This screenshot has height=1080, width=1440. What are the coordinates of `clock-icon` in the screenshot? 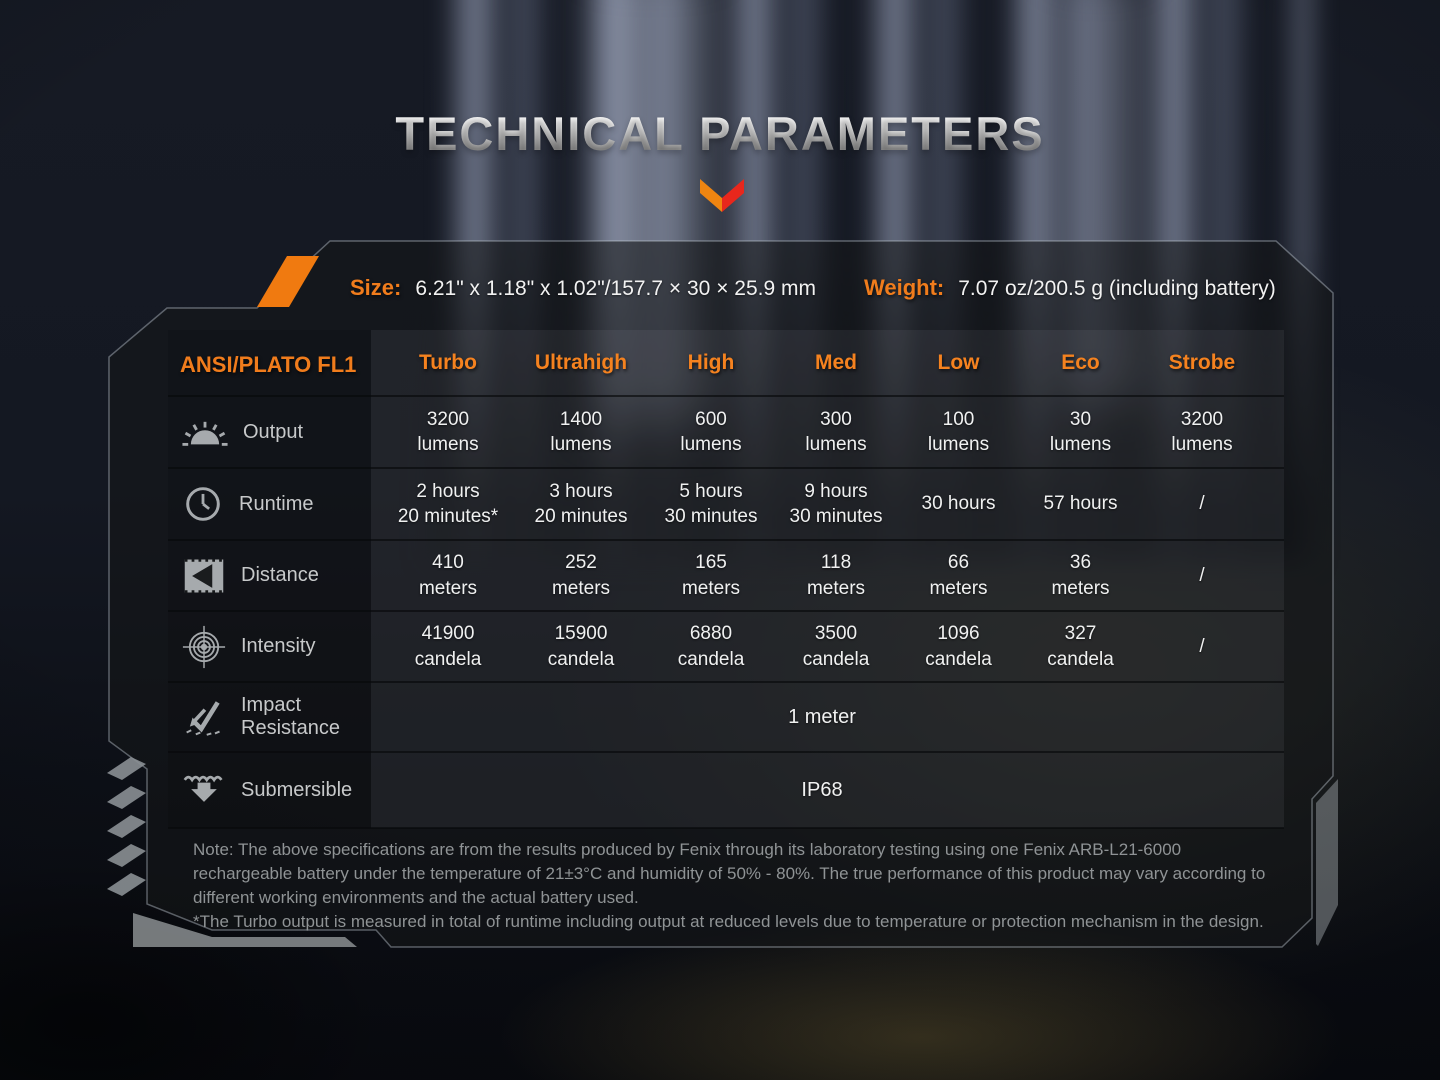 It's located at (203, 504).